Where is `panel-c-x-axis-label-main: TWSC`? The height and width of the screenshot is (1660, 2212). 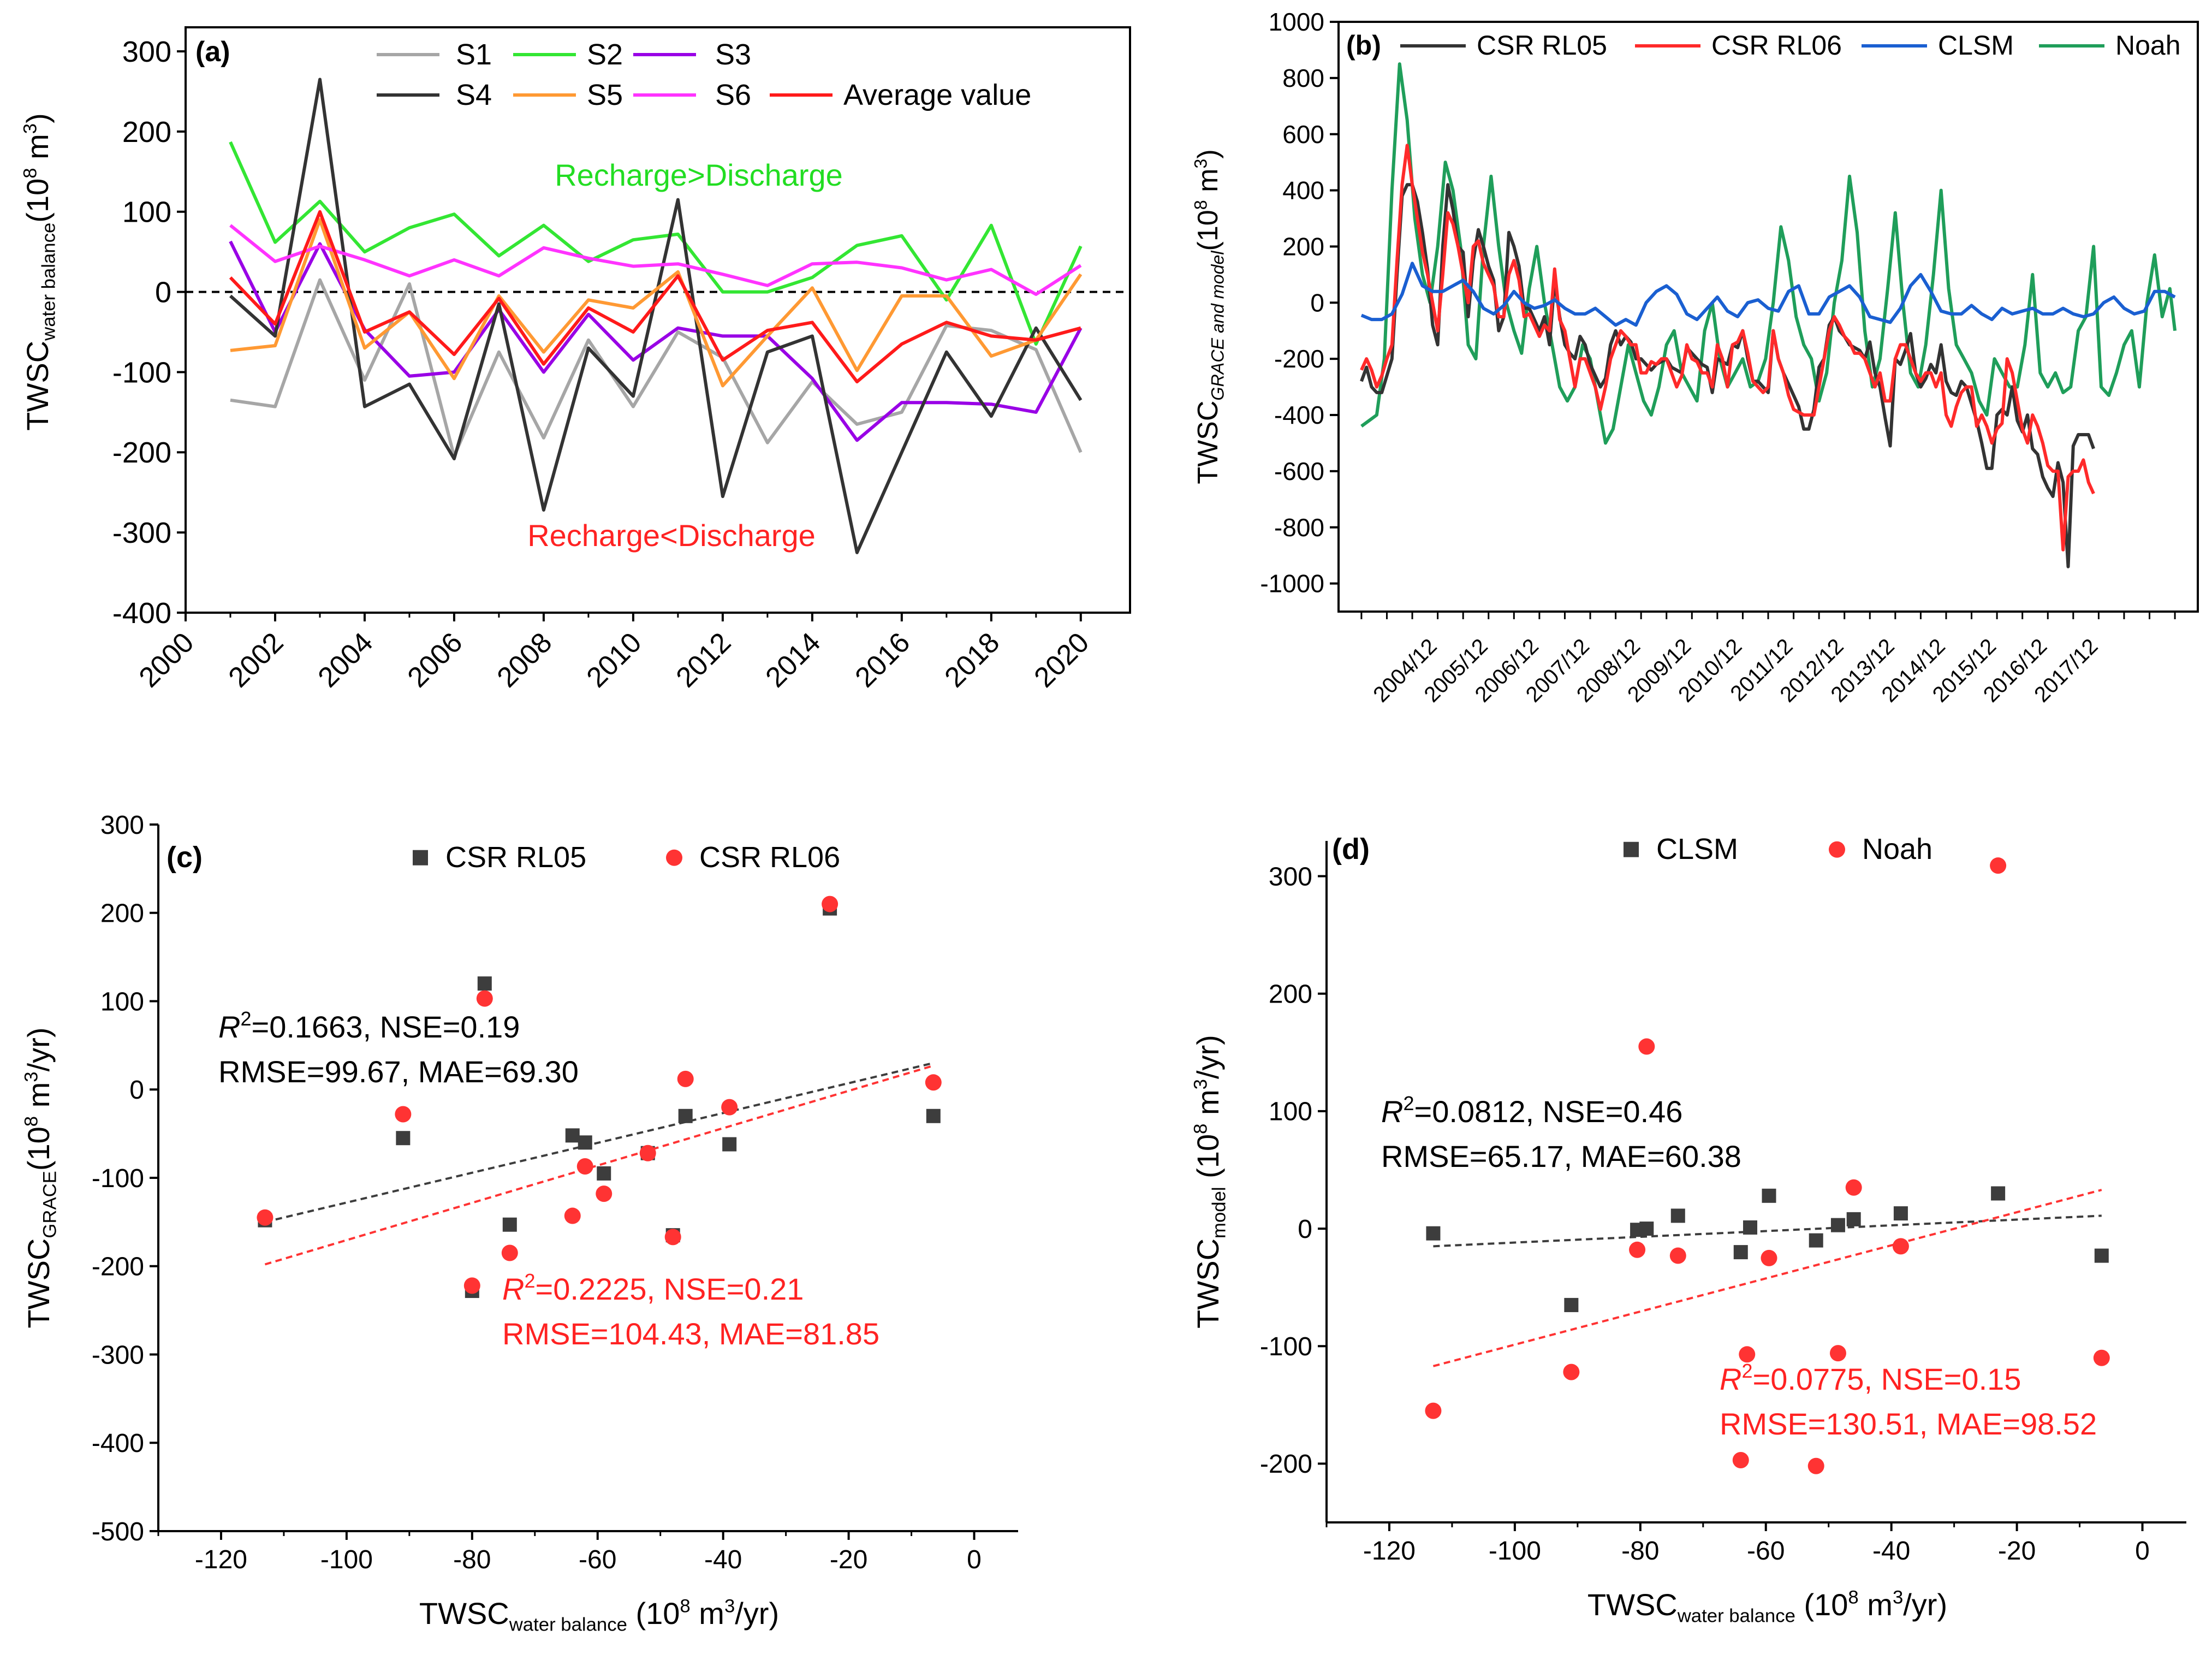
panel-c-x-axis-label-main: TWSC is located at coordinates (464, 1613).